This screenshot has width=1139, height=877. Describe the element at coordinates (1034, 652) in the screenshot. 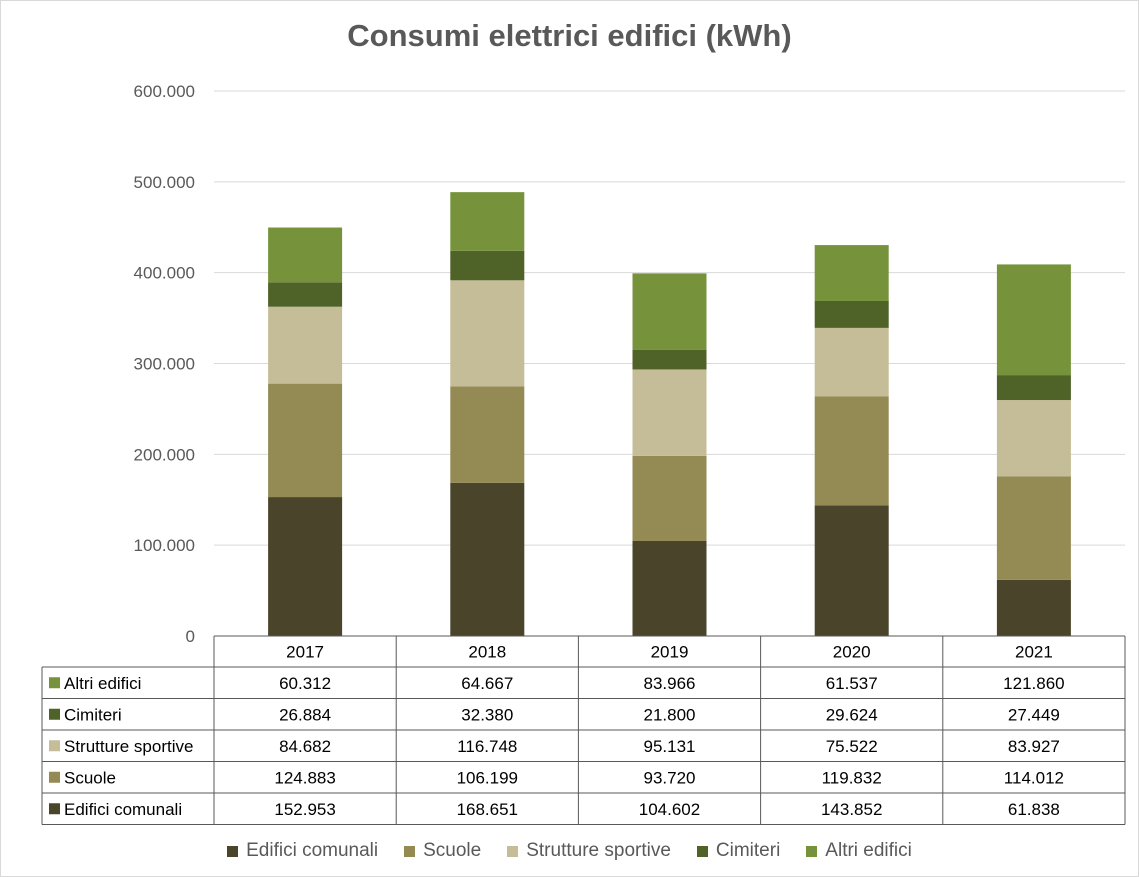

I see `x-category-label: 2021` at that location.